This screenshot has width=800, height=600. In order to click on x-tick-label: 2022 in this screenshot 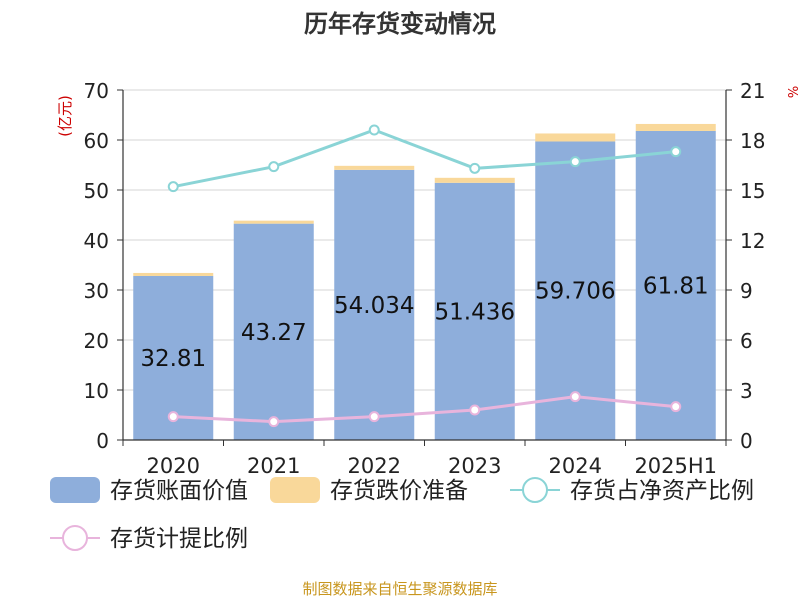, I will do `click(374, 466)`.